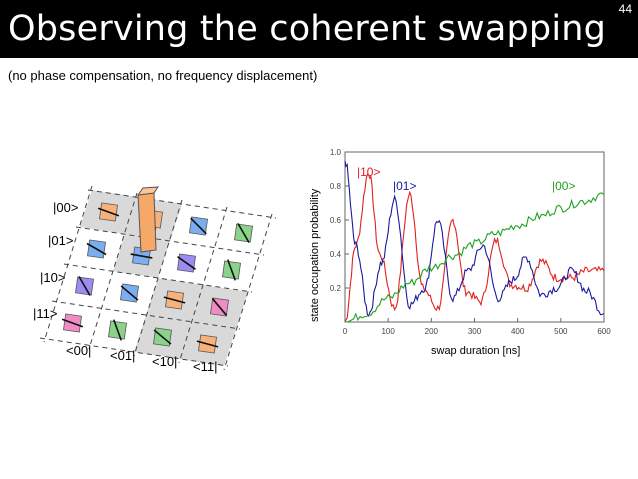 This screenshot has height=479, width=638. Describe the element at coordinates (604, 331) in the screenshot. I see `x-tick-label: 600` at that location.